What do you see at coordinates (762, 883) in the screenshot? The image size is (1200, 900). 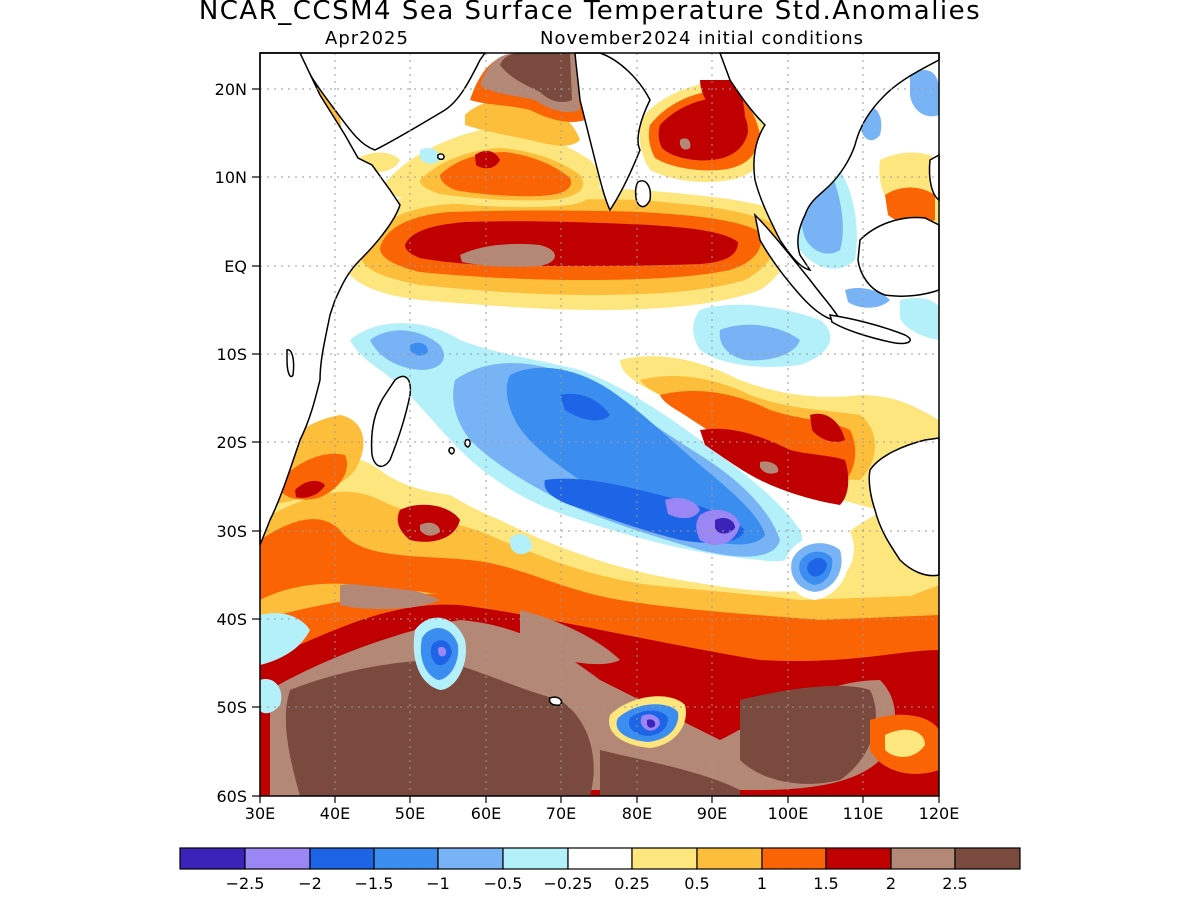 I see `colorbar-label-9: 1` at bounding box center [762, 883].